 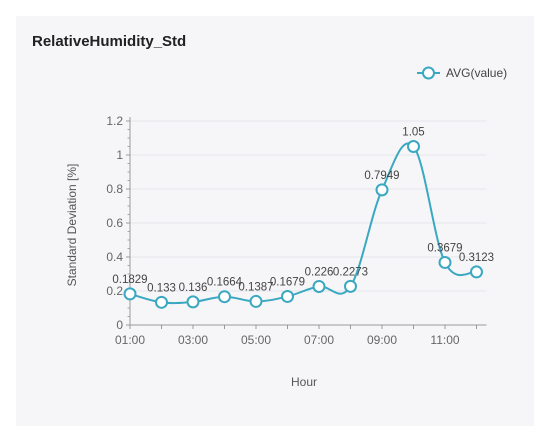 What do you see at coordinates (193, 340) in the screenshot?
I see `x-tick-label: 03:00` at bounding box center [193, 340].